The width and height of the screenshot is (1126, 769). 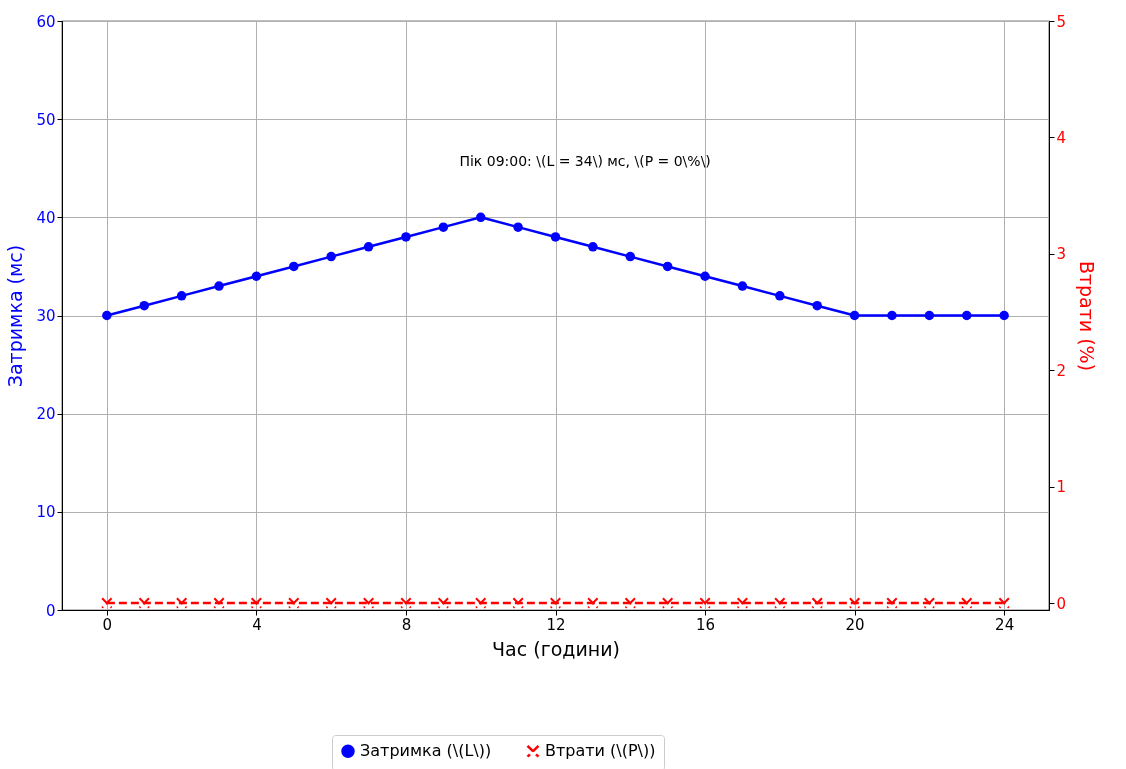 I want to click on y2-tick-label: 3, so click(x=1061, y=254).